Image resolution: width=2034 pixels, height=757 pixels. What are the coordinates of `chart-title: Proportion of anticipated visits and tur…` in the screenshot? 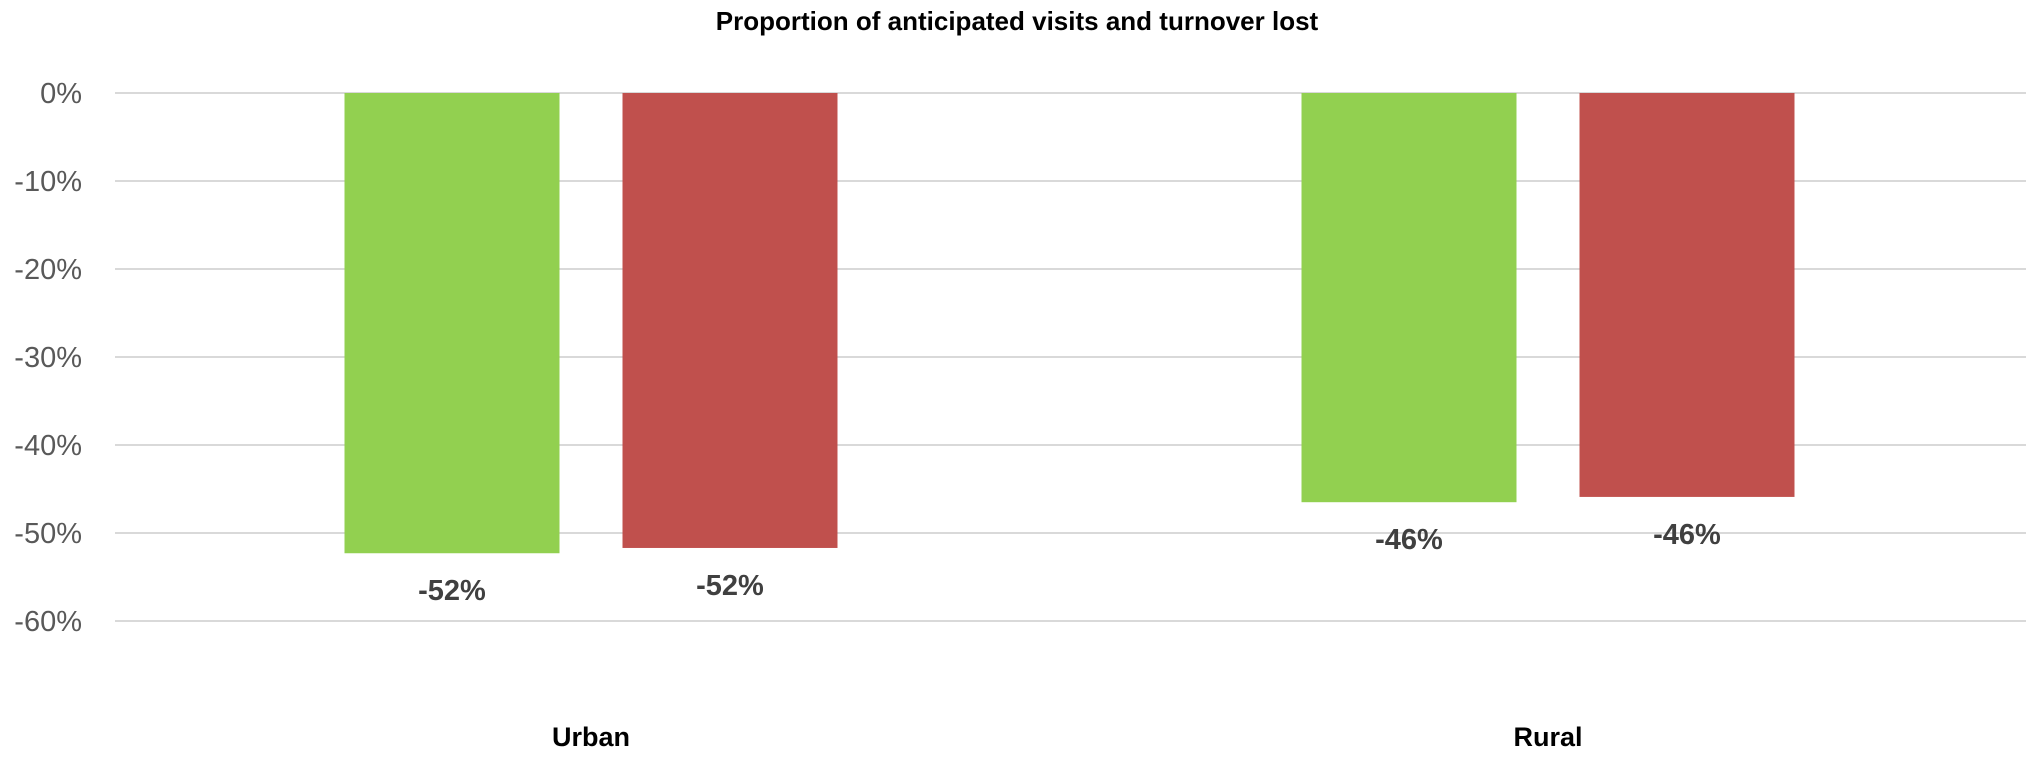 It's located at (1017, 21).